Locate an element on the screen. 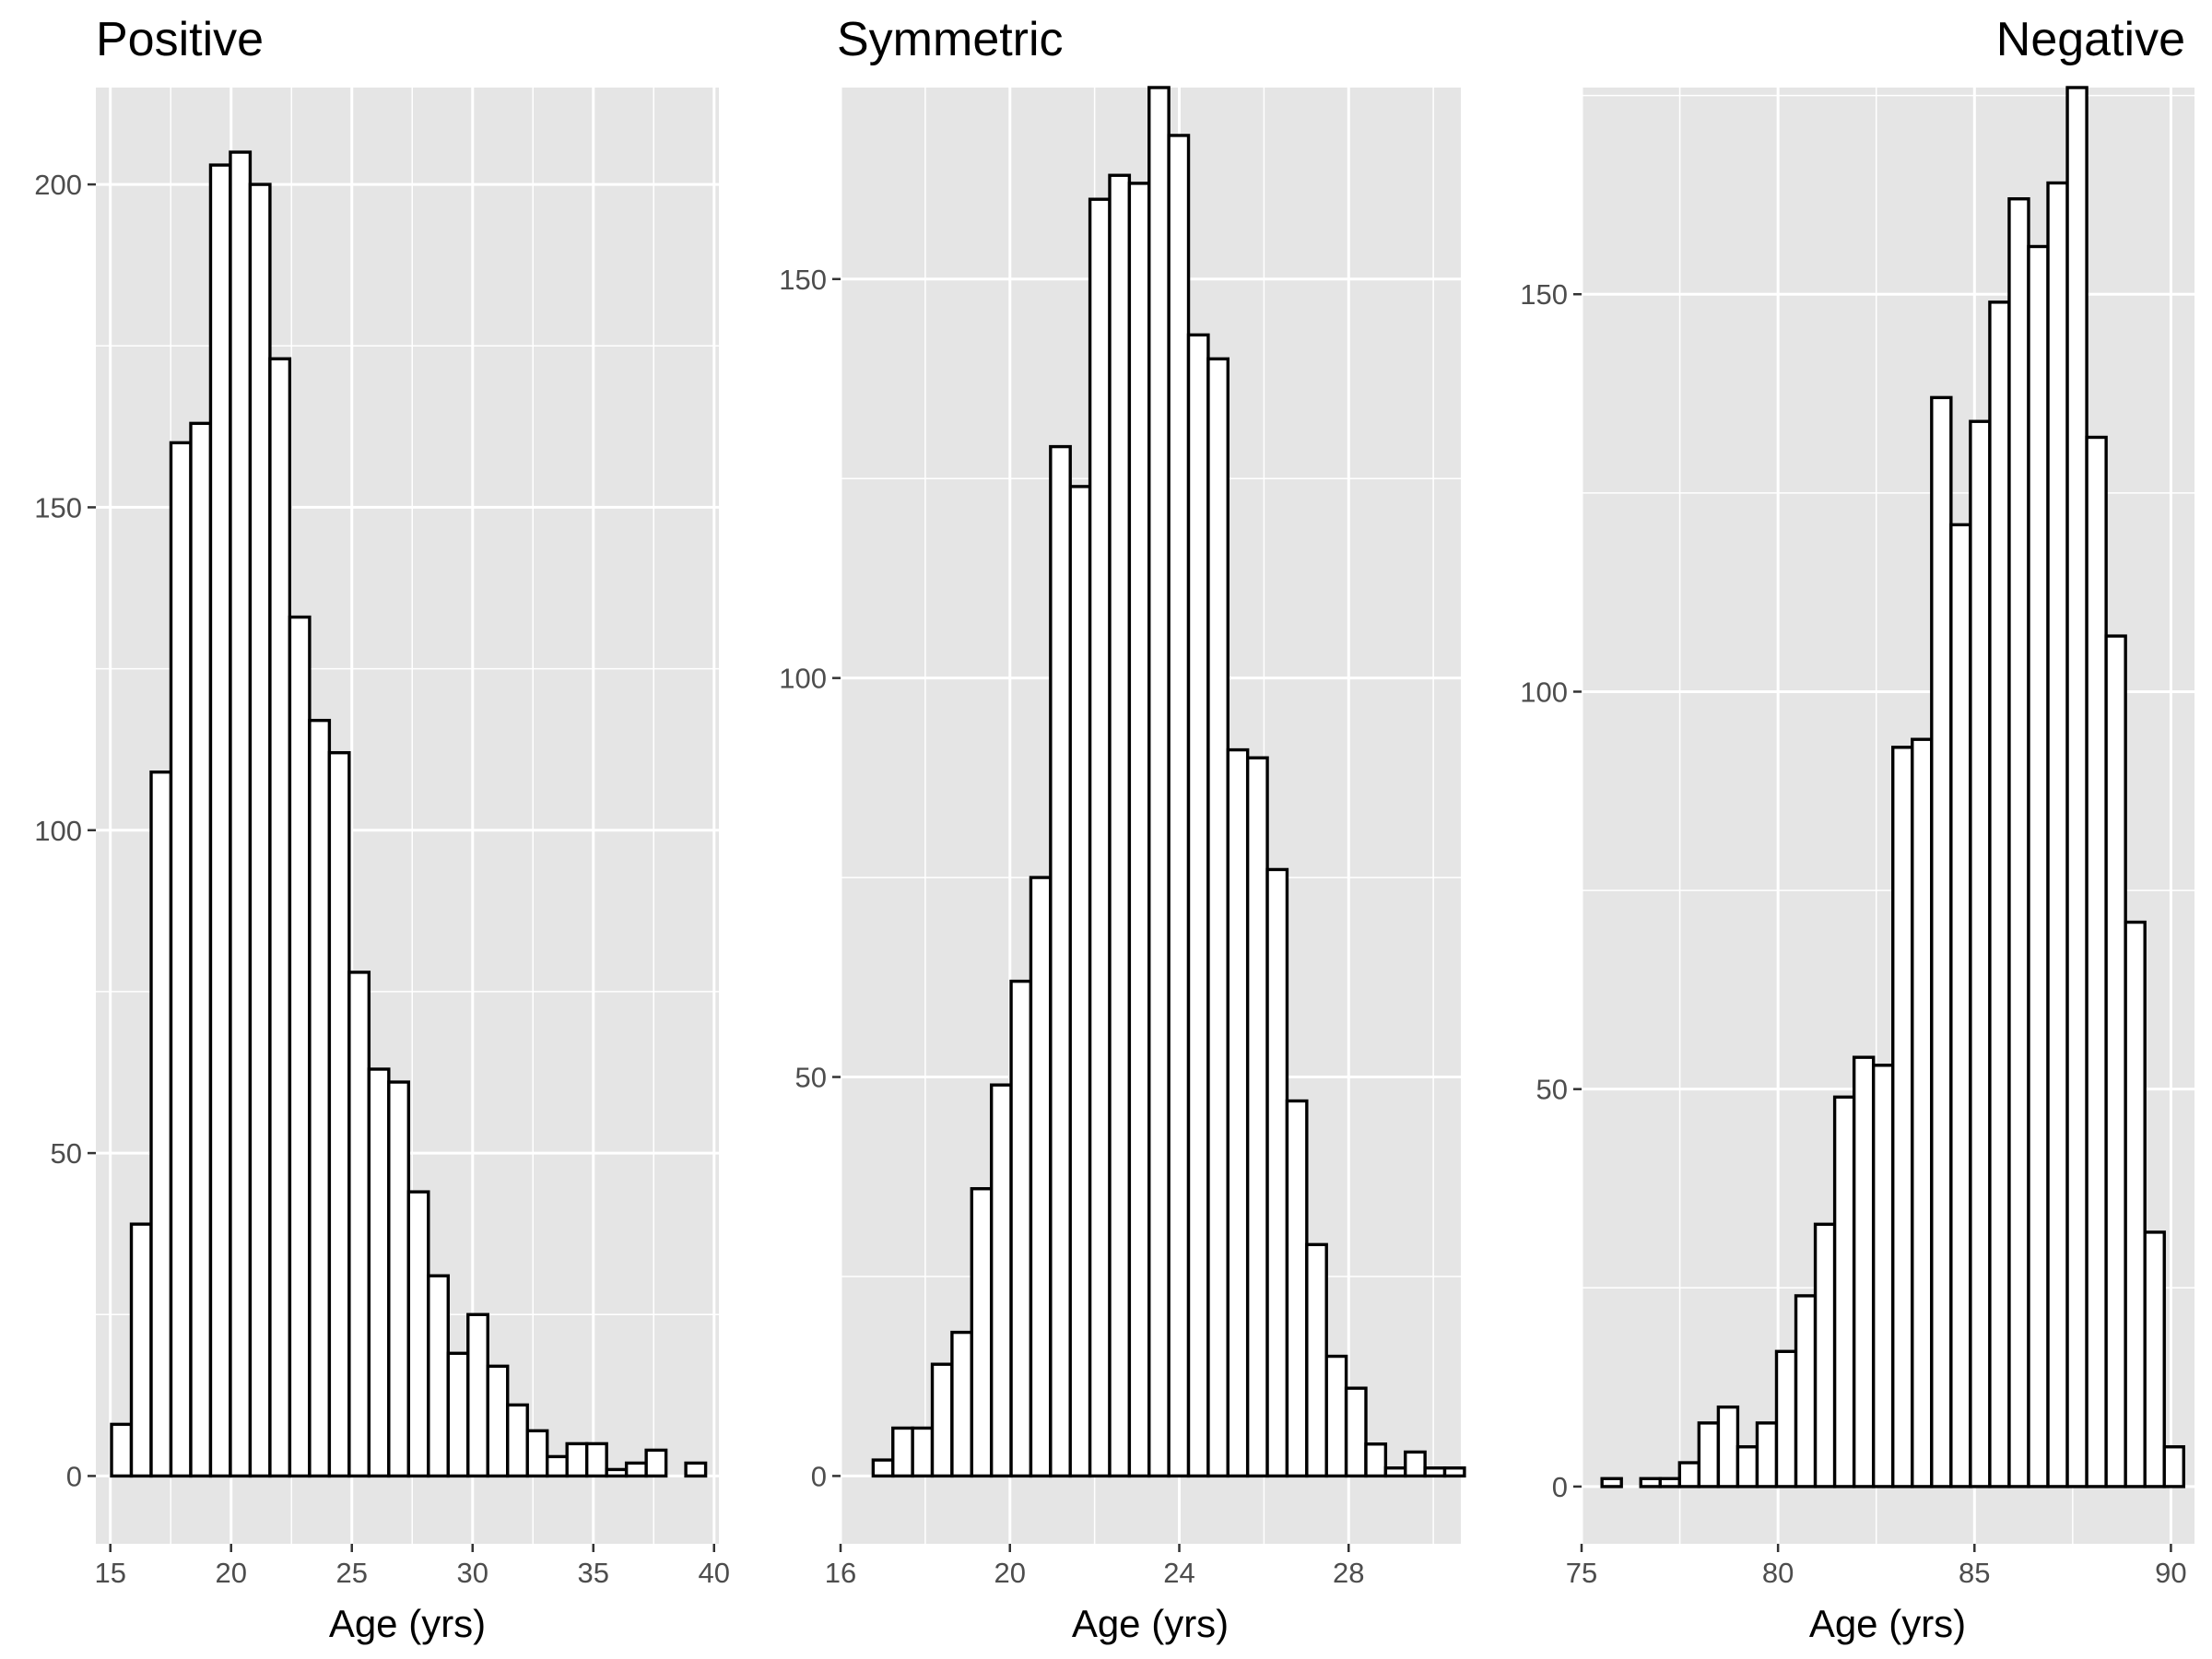 Image resolution: width=2212 pixels, height=1659 pixels. x-tick-label: 75 is located at coordinates (1581, 1573).